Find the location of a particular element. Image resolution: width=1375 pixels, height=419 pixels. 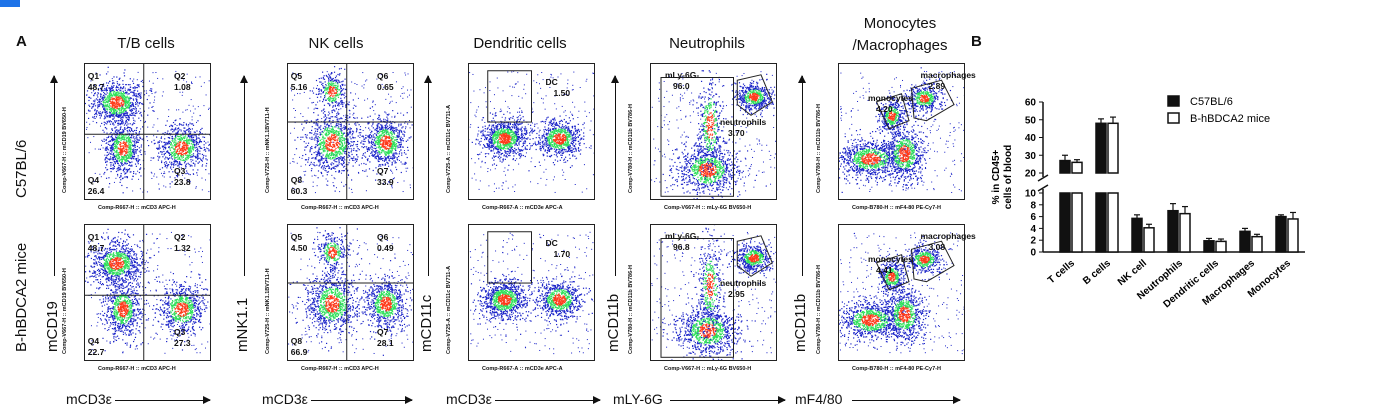

gate-value: 1.08 is located at coordinates (182, 87).